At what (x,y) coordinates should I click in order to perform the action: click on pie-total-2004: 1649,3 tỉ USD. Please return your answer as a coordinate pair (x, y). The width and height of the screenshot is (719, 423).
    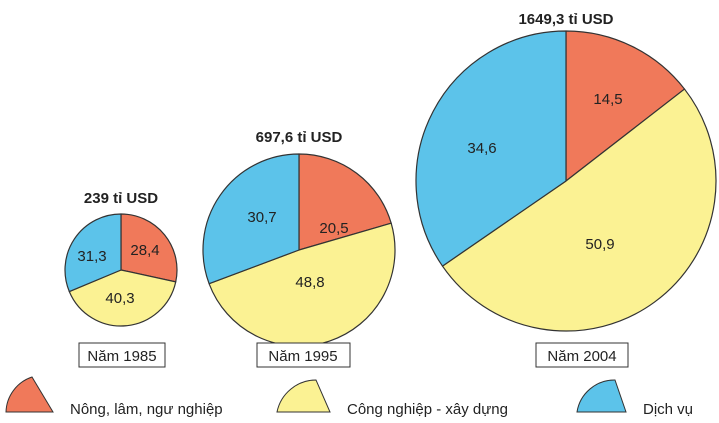
    Looking at the image, I should click on (565, 19).